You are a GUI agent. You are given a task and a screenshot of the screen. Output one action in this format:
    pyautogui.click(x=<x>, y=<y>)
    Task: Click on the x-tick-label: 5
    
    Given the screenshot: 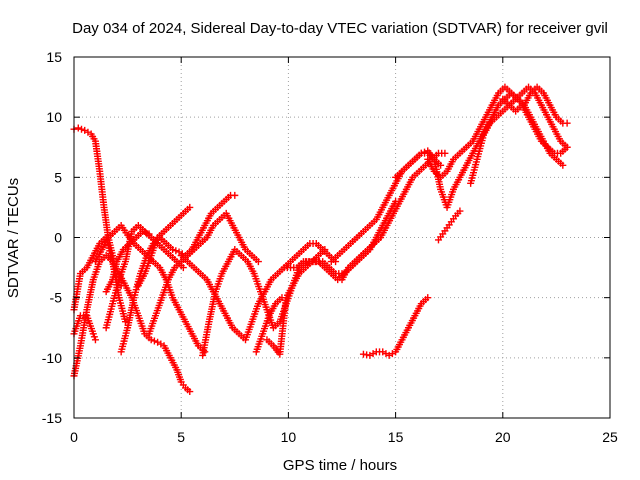 What is the action you would take?
    pyautogui.click(x=181, y=437)
    